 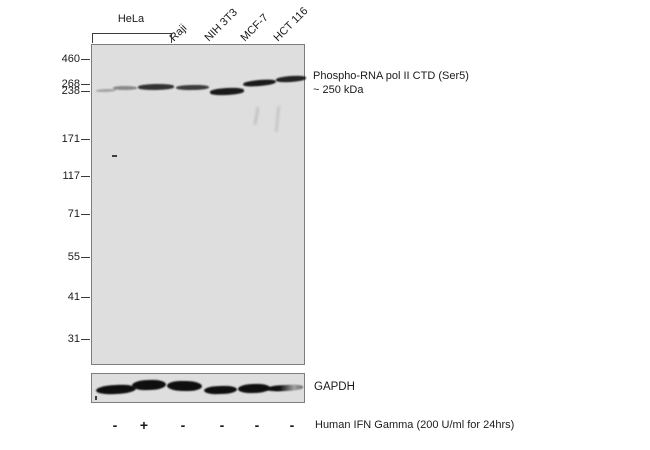 What do you see at coordinates (132, 38) in the screenshot?
I see `hela-lane-bracket` at bounding box center [132, 38].